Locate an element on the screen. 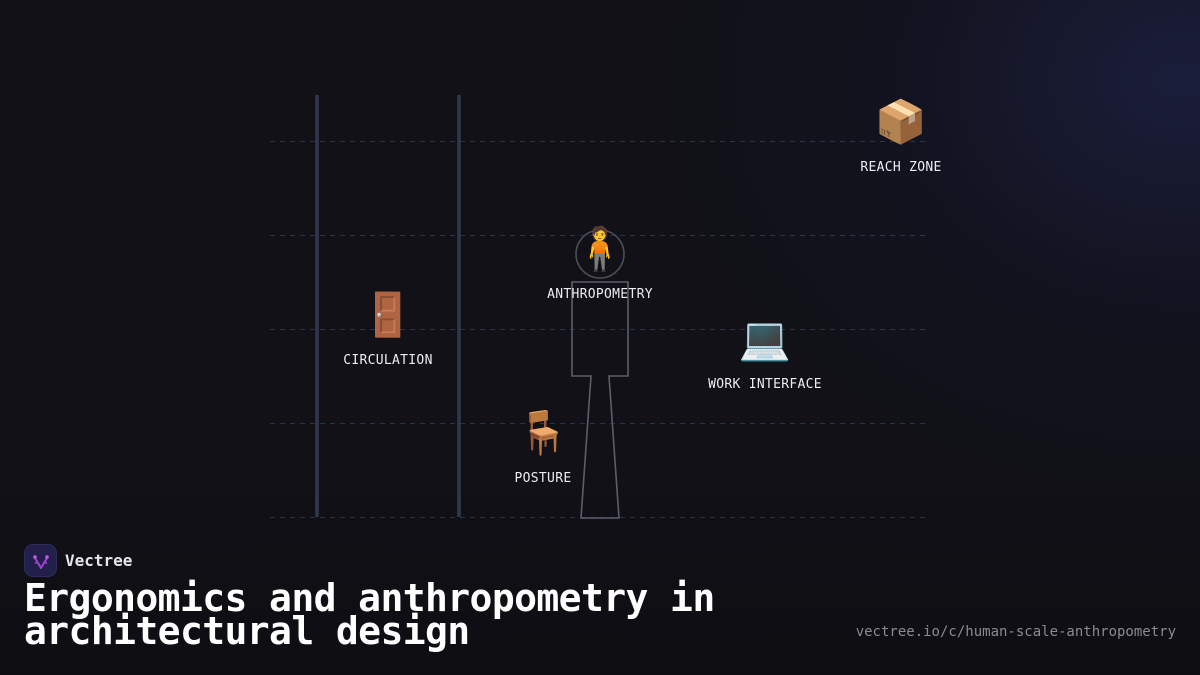  node-label: POSTURE is located at coordinates (543, 478).